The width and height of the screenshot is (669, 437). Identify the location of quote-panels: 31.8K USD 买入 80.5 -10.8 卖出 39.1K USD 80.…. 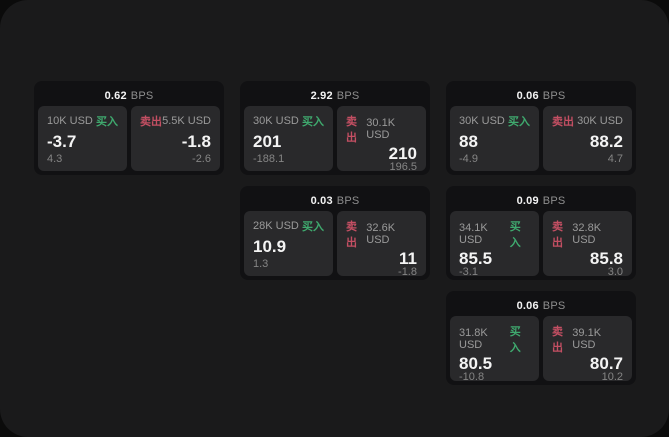
(541, 349).